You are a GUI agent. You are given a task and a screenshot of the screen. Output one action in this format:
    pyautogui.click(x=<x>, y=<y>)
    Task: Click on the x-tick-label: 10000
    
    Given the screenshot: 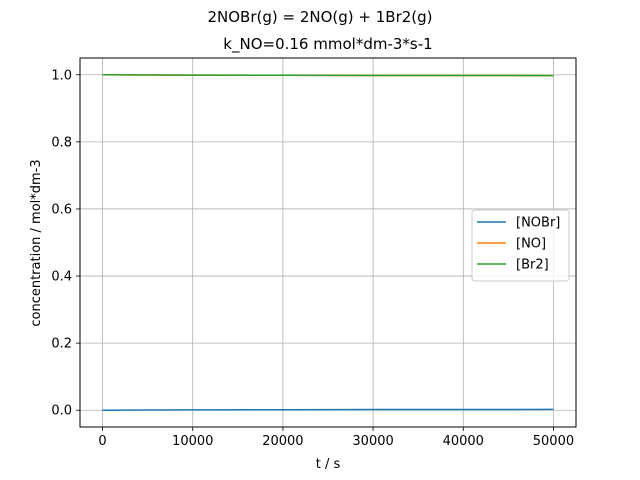 What is the action you would take?
    pyautogui.click(x=192, y=441)
    